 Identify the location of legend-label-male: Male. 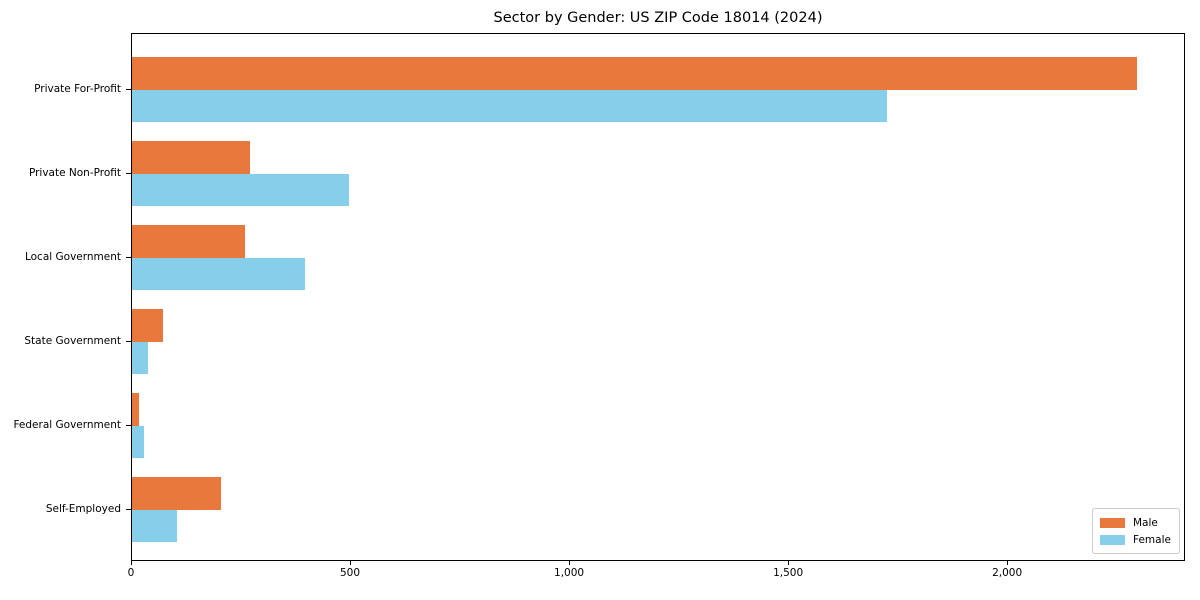
(1145, 522).